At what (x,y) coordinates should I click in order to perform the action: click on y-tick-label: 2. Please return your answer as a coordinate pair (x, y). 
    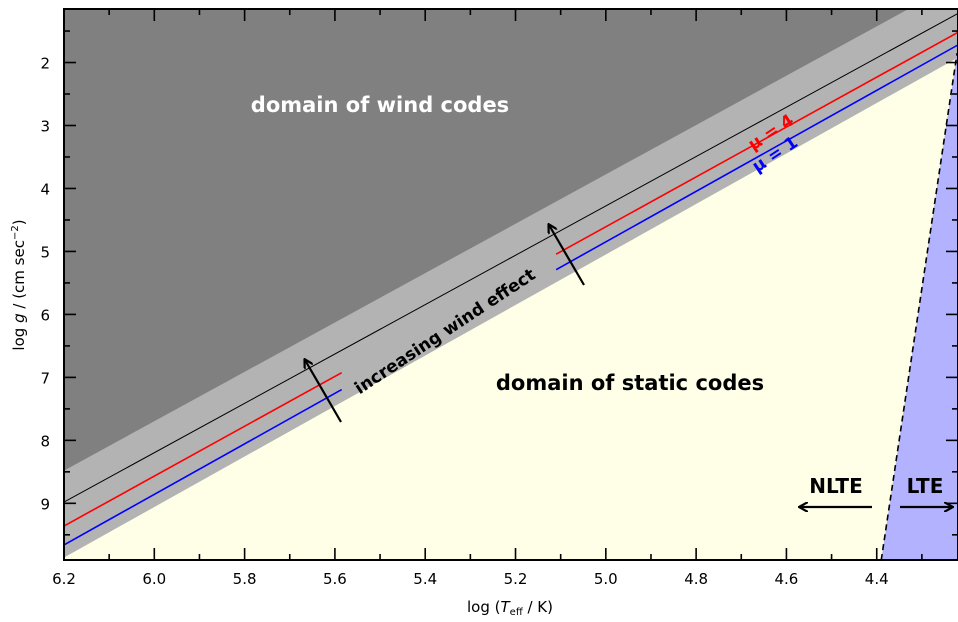
    Looking at the image, I should click on (45, 64).